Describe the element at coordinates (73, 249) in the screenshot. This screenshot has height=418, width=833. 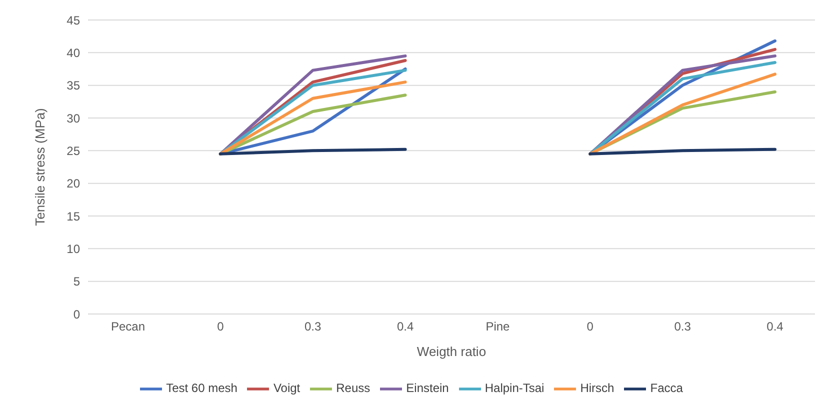
I see `y-tick-label: 10` at that location.